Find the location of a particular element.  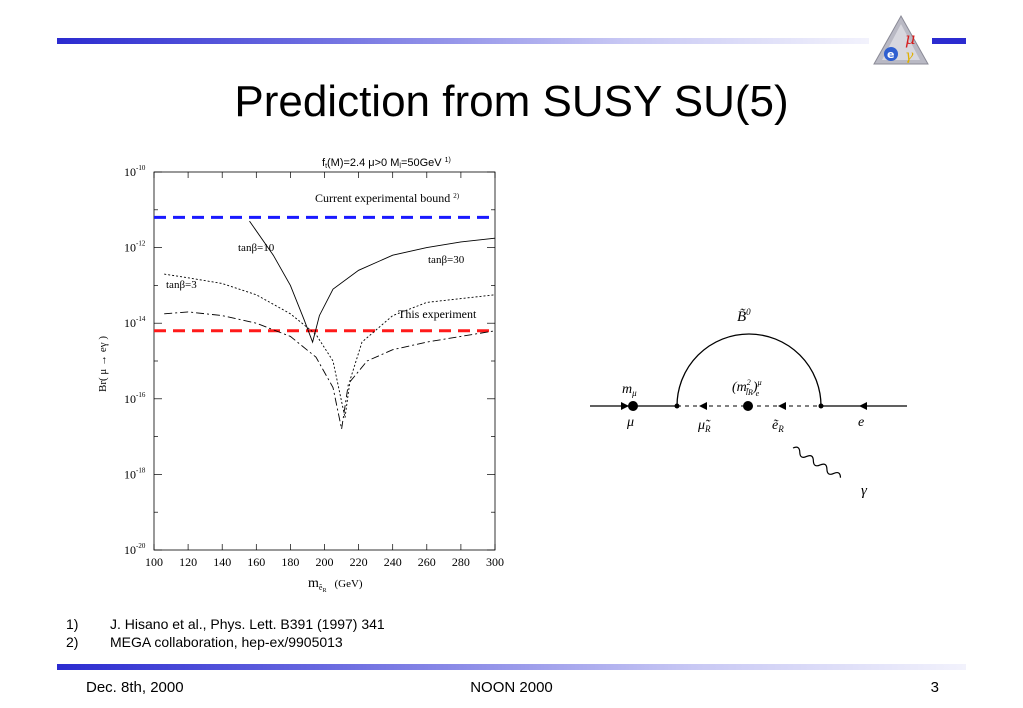

x-tick-label: 180 is located at coordinates (290, 562).